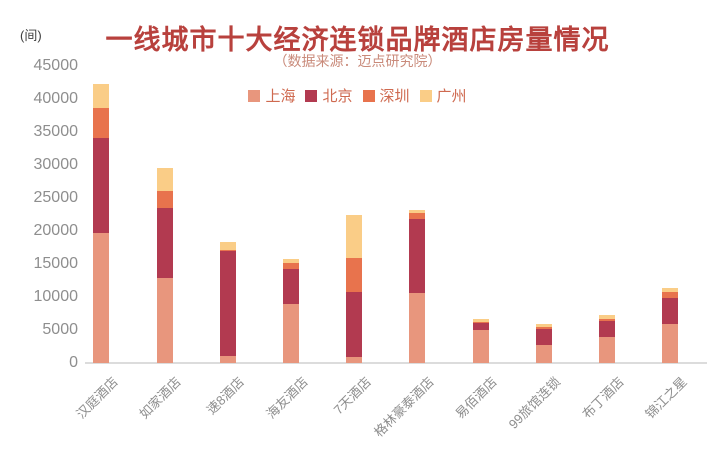 The height and width of the screenshot is (469, 715). Describe the element at coordinates (666, 398) in the screenshot. I see `x-axis-label: 锦江之星` at that location.